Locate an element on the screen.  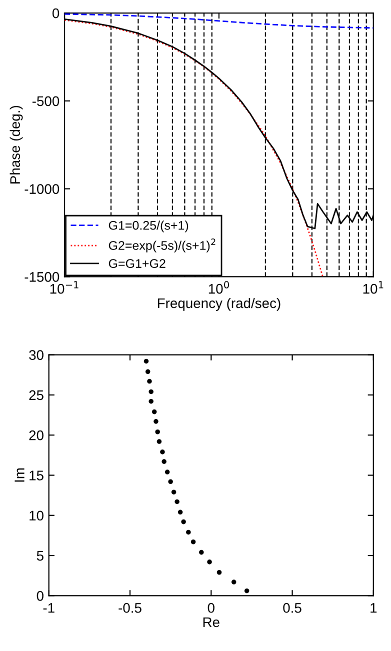
y-tick-label: -1500 is located at coordinates (42, 277).